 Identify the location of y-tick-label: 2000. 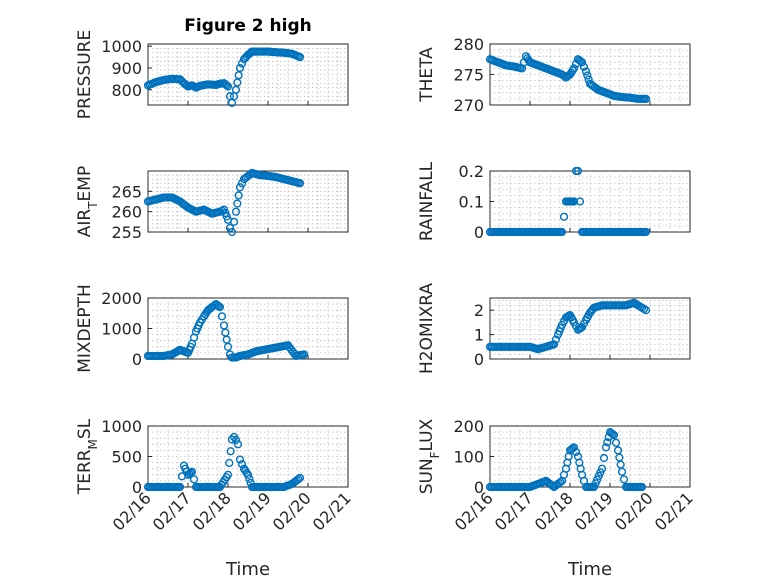
(121, 298).